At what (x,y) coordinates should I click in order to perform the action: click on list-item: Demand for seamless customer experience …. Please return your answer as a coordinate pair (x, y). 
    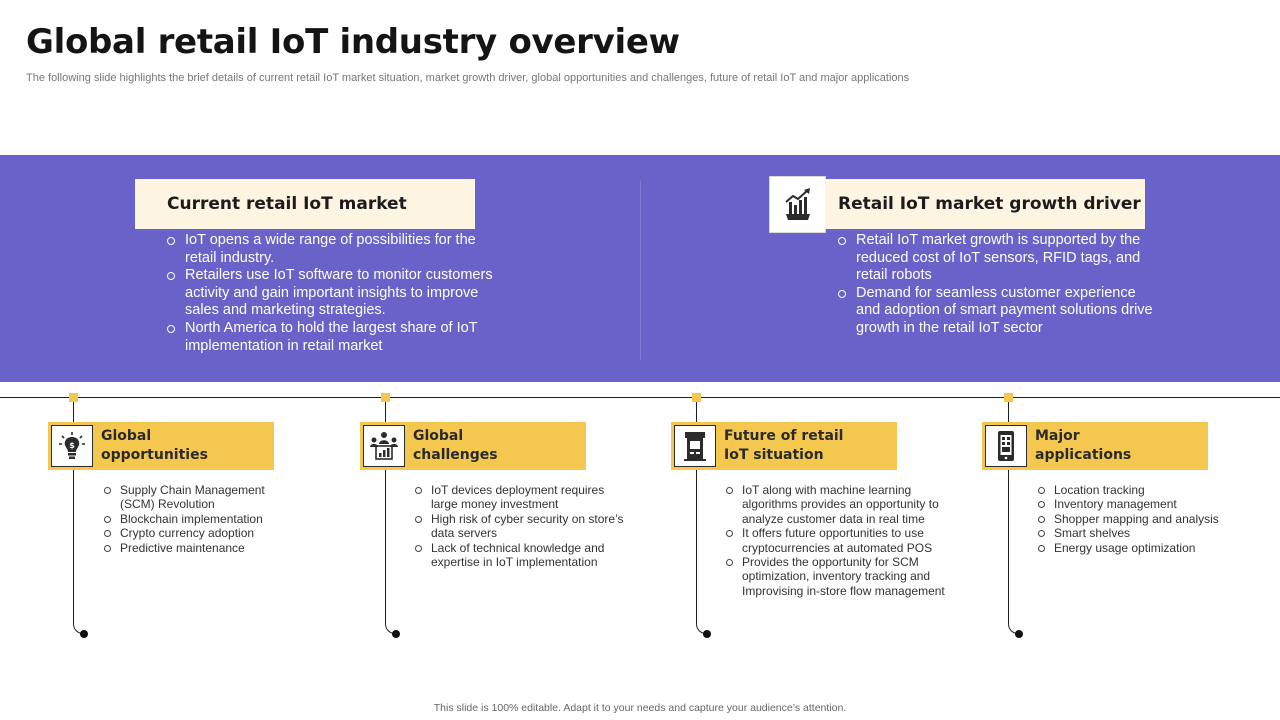
    Looking at the image, I should click on (998, 311).